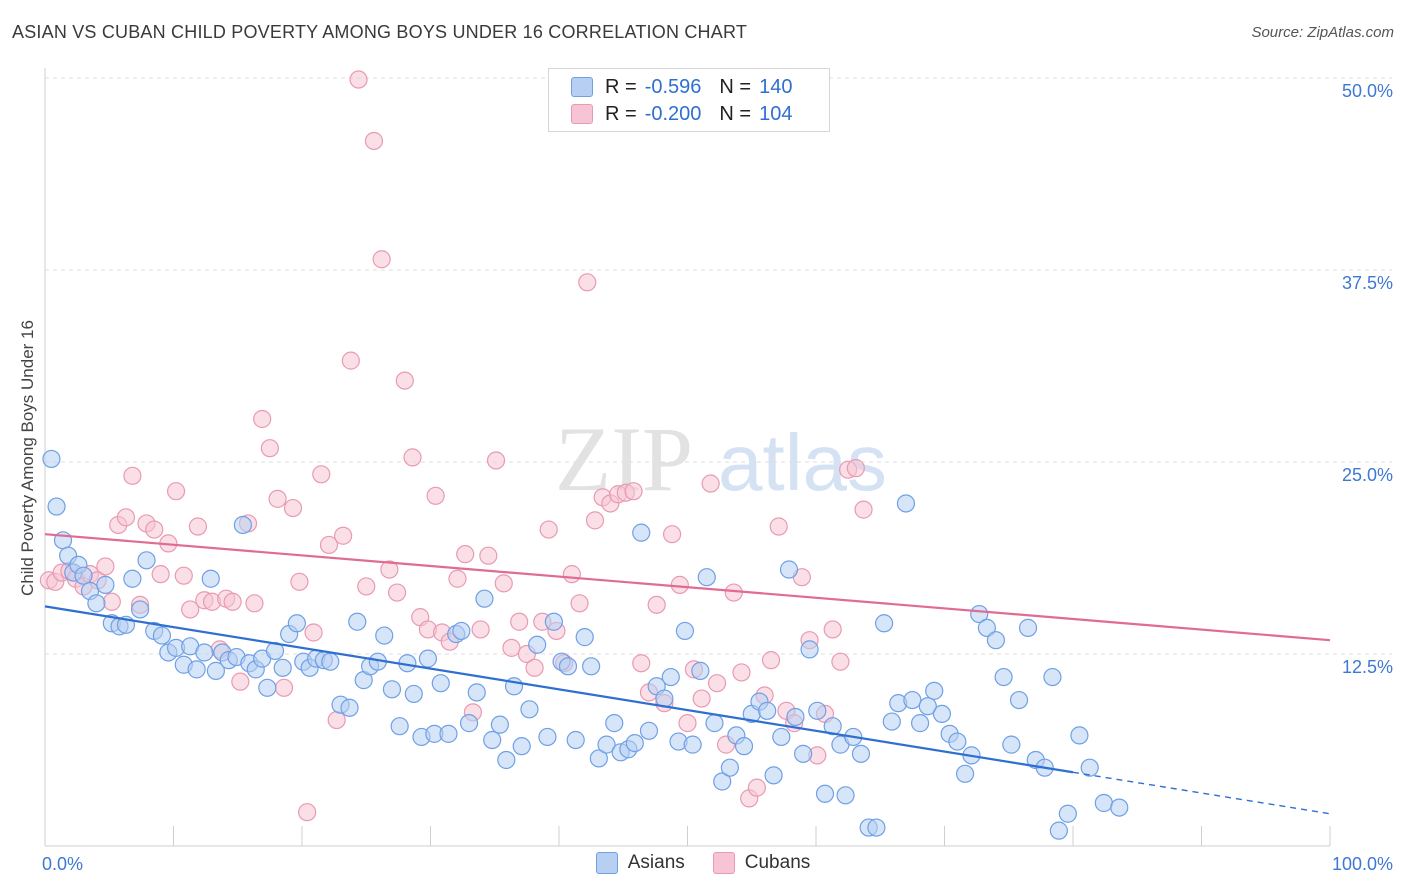 This screenshot has width=1406, height=892. What do you see at coordinates (735, 86) in the screenshot?
I see `n-label: N =` at bounding box center [735, 86].